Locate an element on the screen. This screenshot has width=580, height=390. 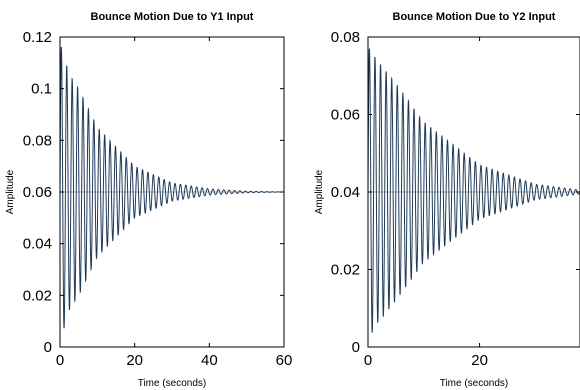
x-tick-label: 40 is located at coordinates (209, 360).